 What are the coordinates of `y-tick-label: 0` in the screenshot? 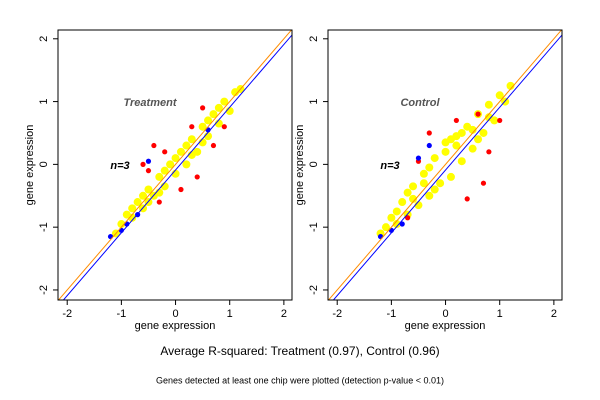 It's located at (314, 164).